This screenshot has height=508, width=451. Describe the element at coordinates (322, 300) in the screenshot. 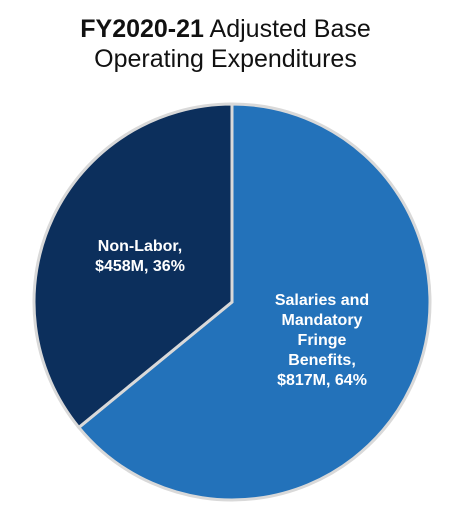

I see `pie-label-line: Salaries and` at that location.